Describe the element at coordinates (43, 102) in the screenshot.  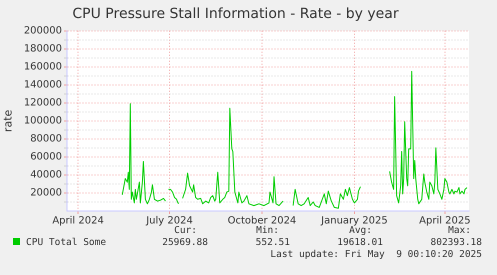
I see `y-tick-label: 120000` at that location.